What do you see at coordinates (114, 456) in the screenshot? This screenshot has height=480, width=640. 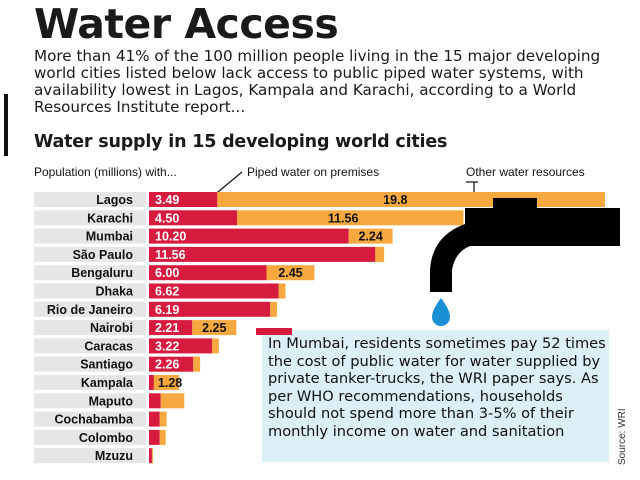 I see `city-label: Mzuzu` at bounding box center [114, 456].